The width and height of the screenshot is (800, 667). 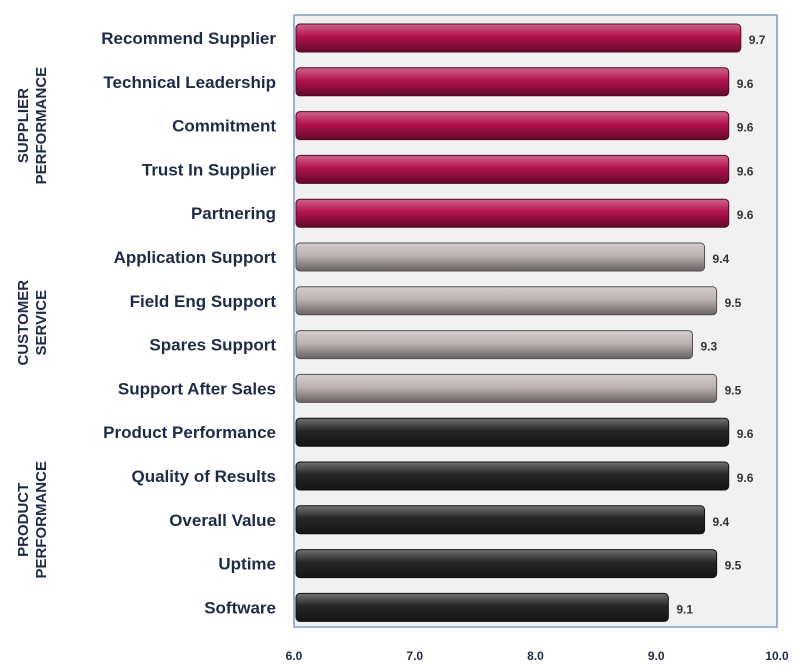 What do you see at coordinates (535, 656) in the screenshot?
I see `x-tick-label: 8.0` at bounding box center [535, 656].